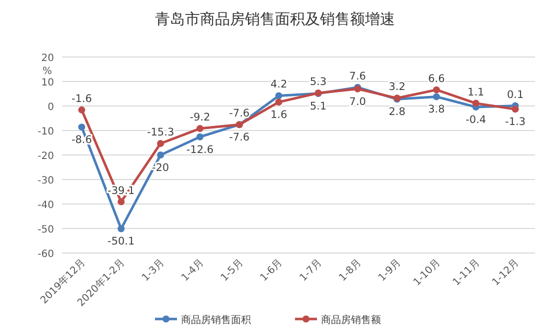 This screenshot has height=331, width=550. I want to click on y-tick-label: -50, so click(46, 230).